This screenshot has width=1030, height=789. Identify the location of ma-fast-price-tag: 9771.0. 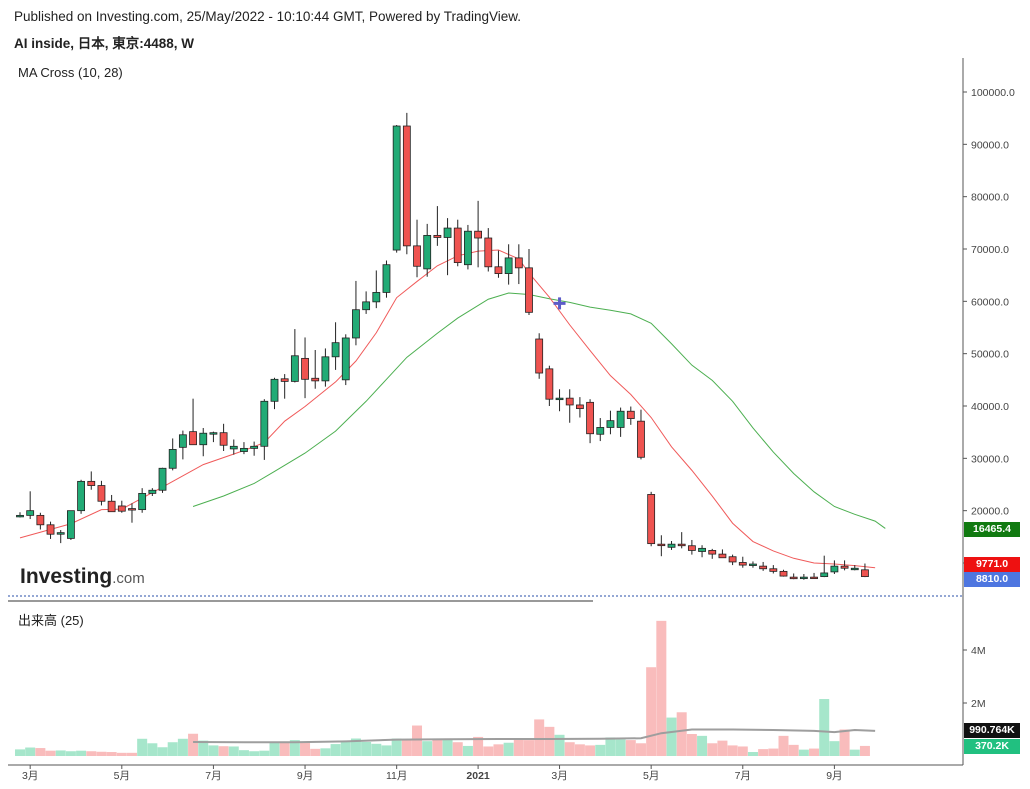
(992, 565).